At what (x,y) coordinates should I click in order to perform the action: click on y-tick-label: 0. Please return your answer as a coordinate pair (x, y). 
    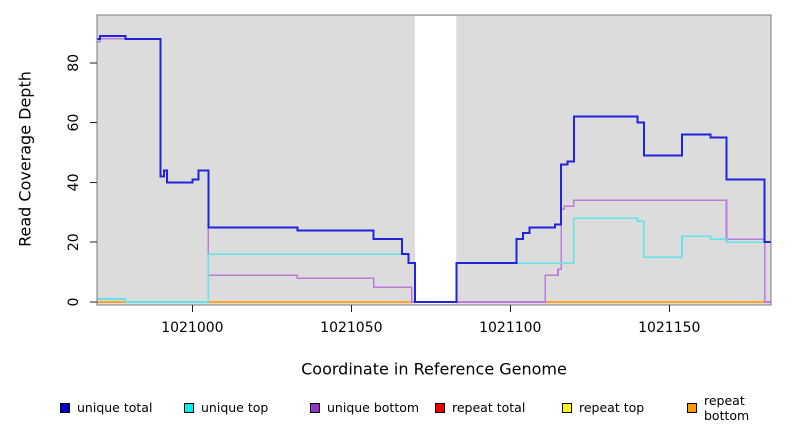
    Looking at the image, I should click on (74, 302).